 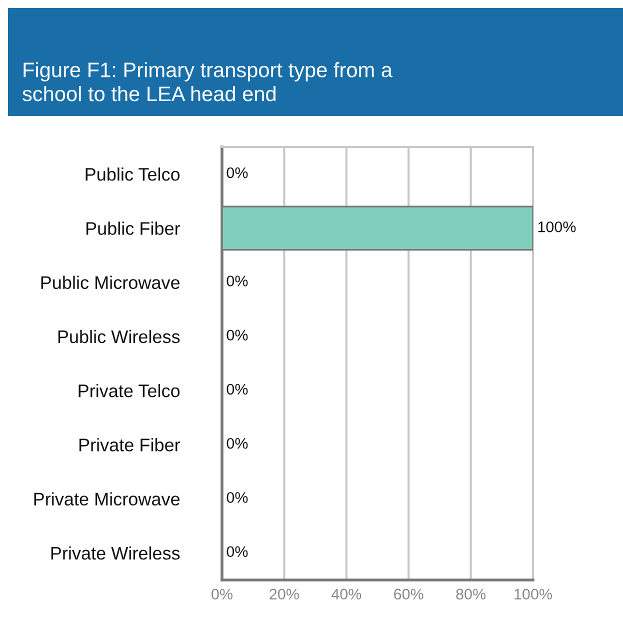 I want to click on y-tick-label: Public Microwave, so click(x=110, y=283).